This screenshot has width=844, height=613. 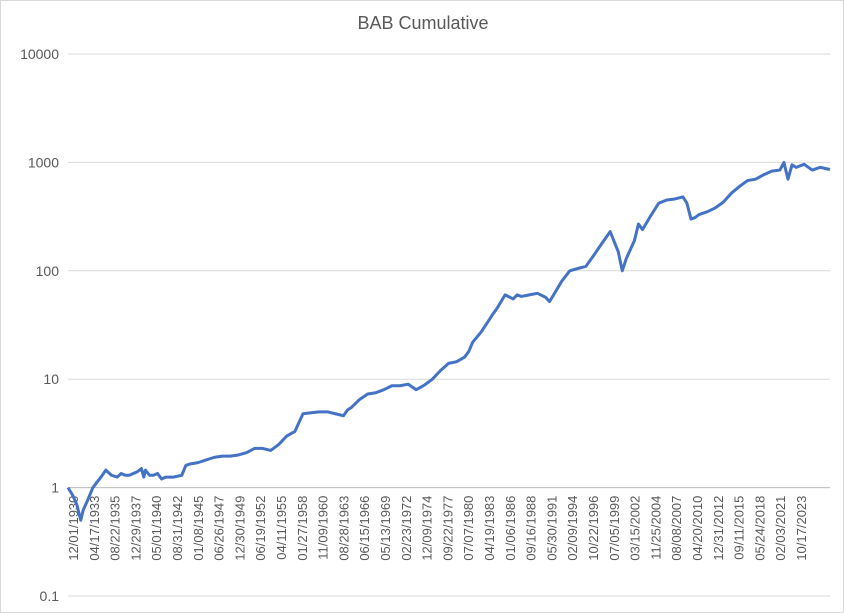 What do you see at coordinates (239, 528) in the screenshot?
I see `x-tick-label-8: 12/30/1949` at bounding box center [239, 528].